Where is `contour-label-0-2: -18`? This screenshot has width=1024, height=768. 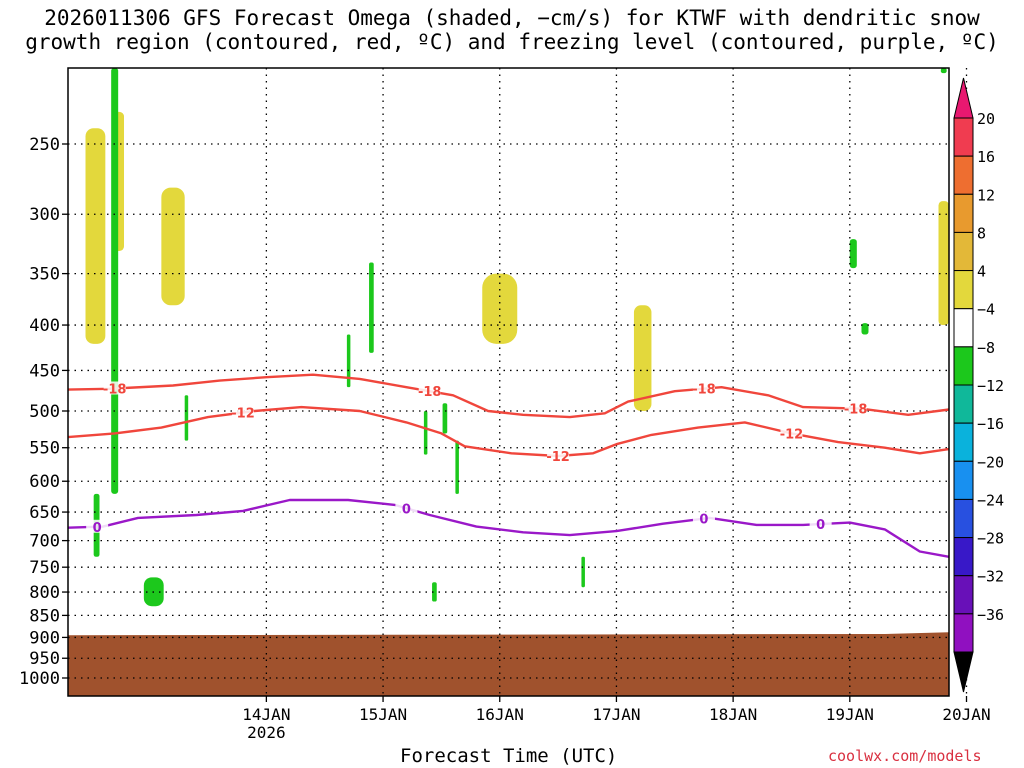 contour-label-0-2: -18 is located at coordinates (704, 390).